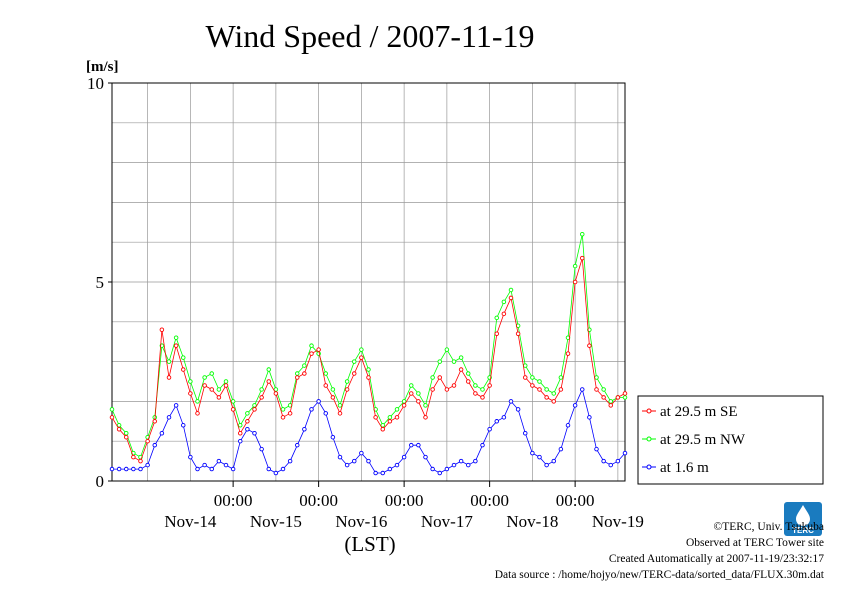  I want to click on day-label: Nov-15, so click(276, 521).